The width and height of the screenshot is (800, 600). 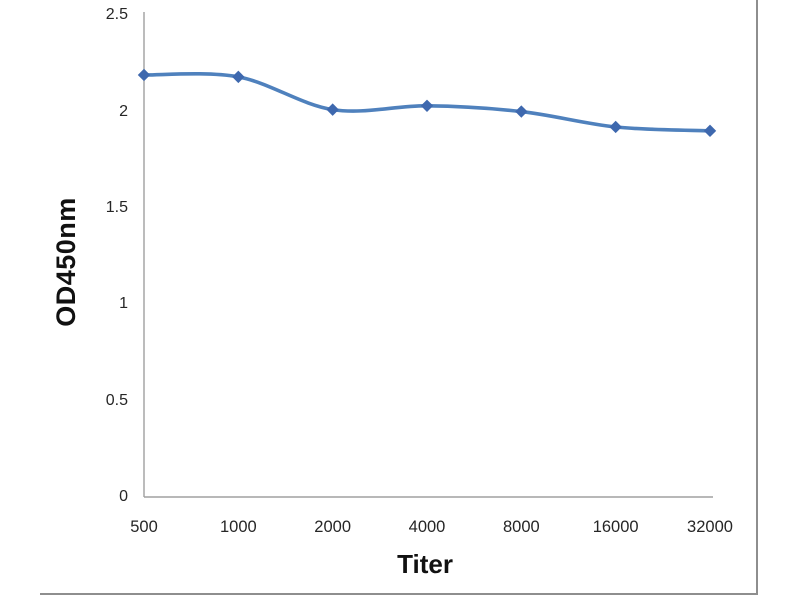 What do you see at coordinates (123, 304) in the screenshot?
I see `y-tick-label: 1` at bounding box center [123, 304].